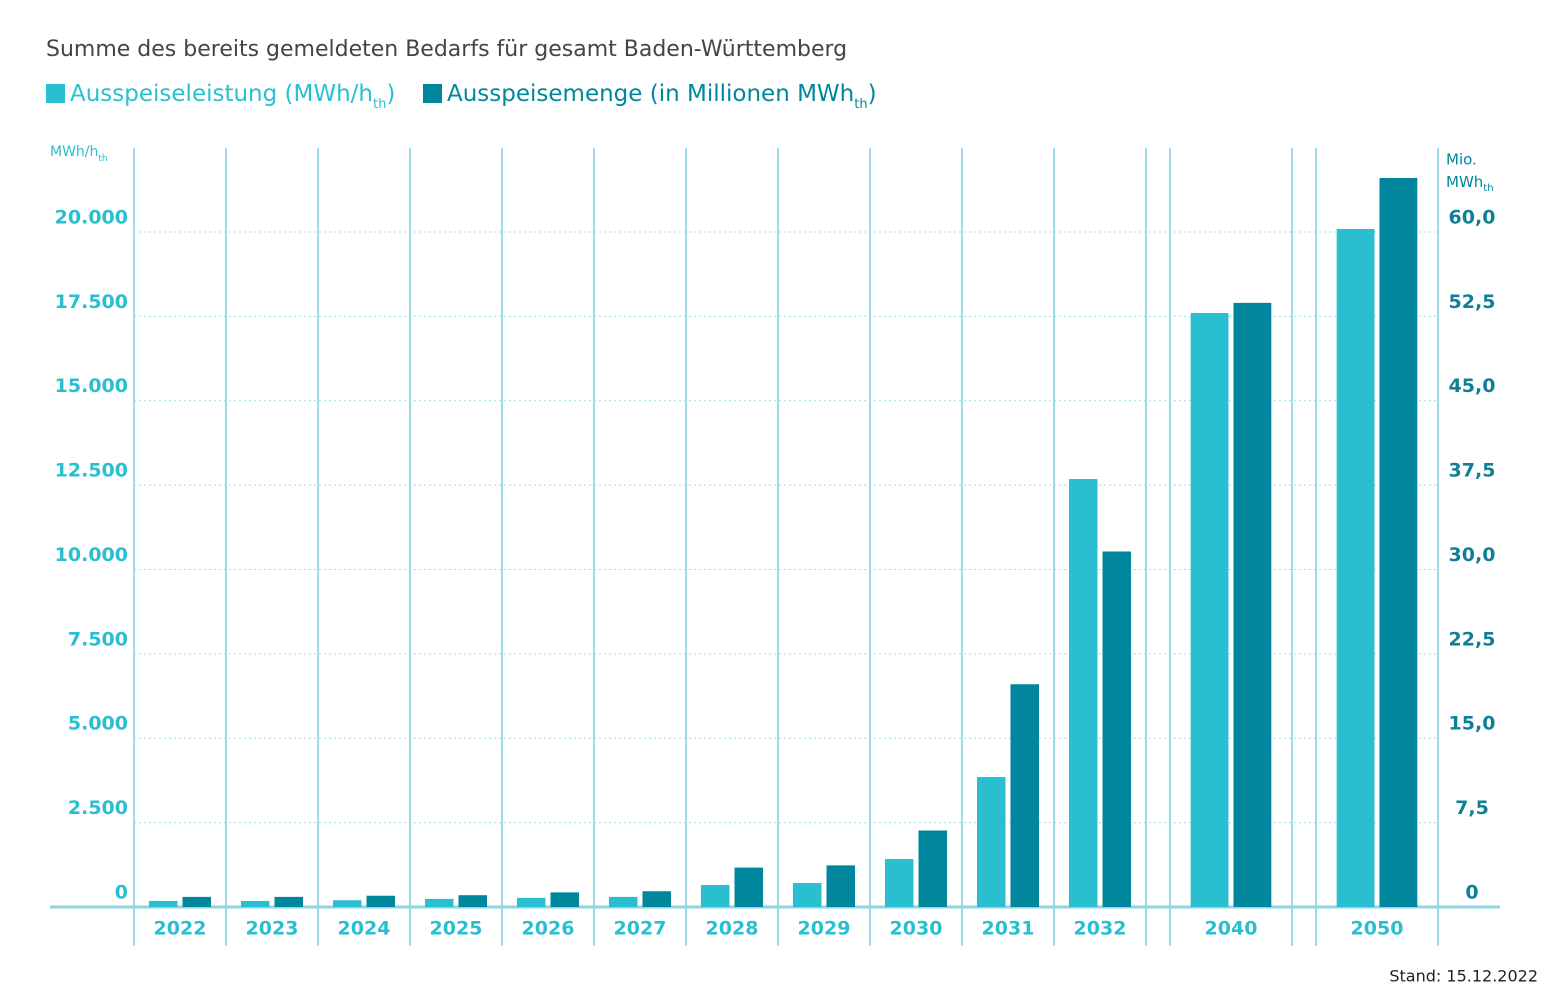 The width and height of the screenshot is (1550, 997). Describe the element at coordinates (1472, 555) in the screenshot. I see `y2-tick-label: 30,0` at that location.